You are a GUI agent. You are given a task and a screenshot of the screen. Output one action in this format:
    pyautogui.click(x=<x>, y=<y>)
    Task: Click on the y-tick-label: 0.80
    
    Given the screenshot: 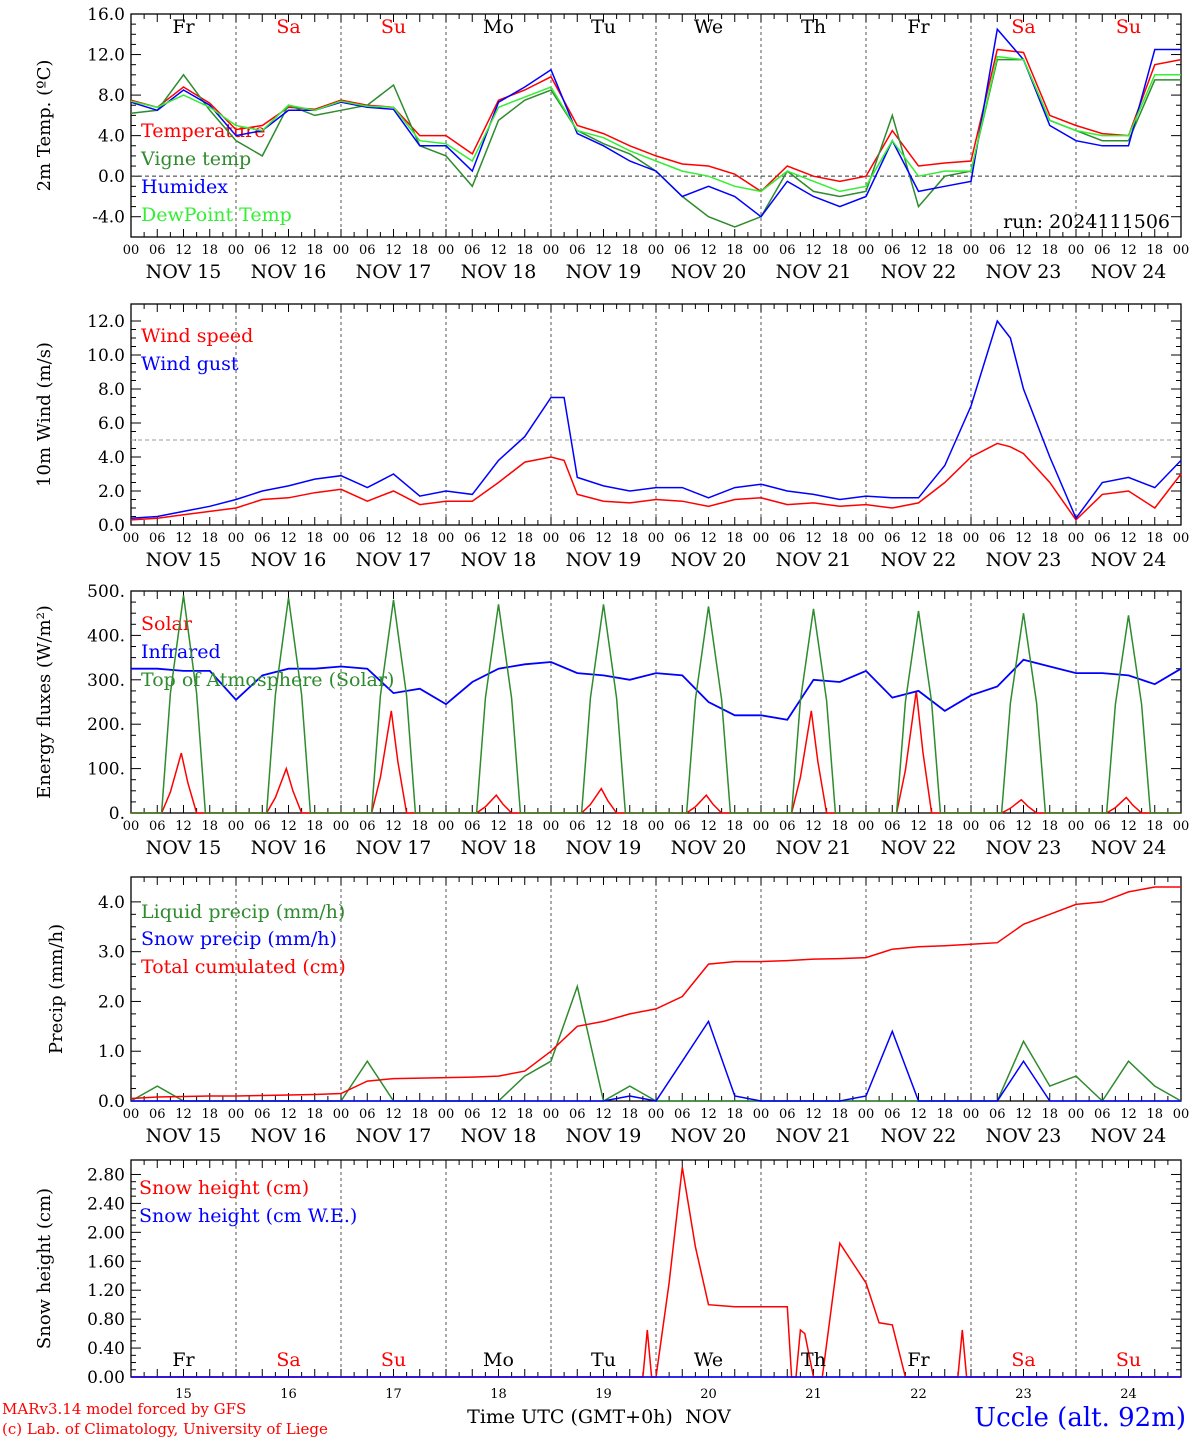 What is the action you would take?
    pyautogui.click(x=106, y=1320)
    